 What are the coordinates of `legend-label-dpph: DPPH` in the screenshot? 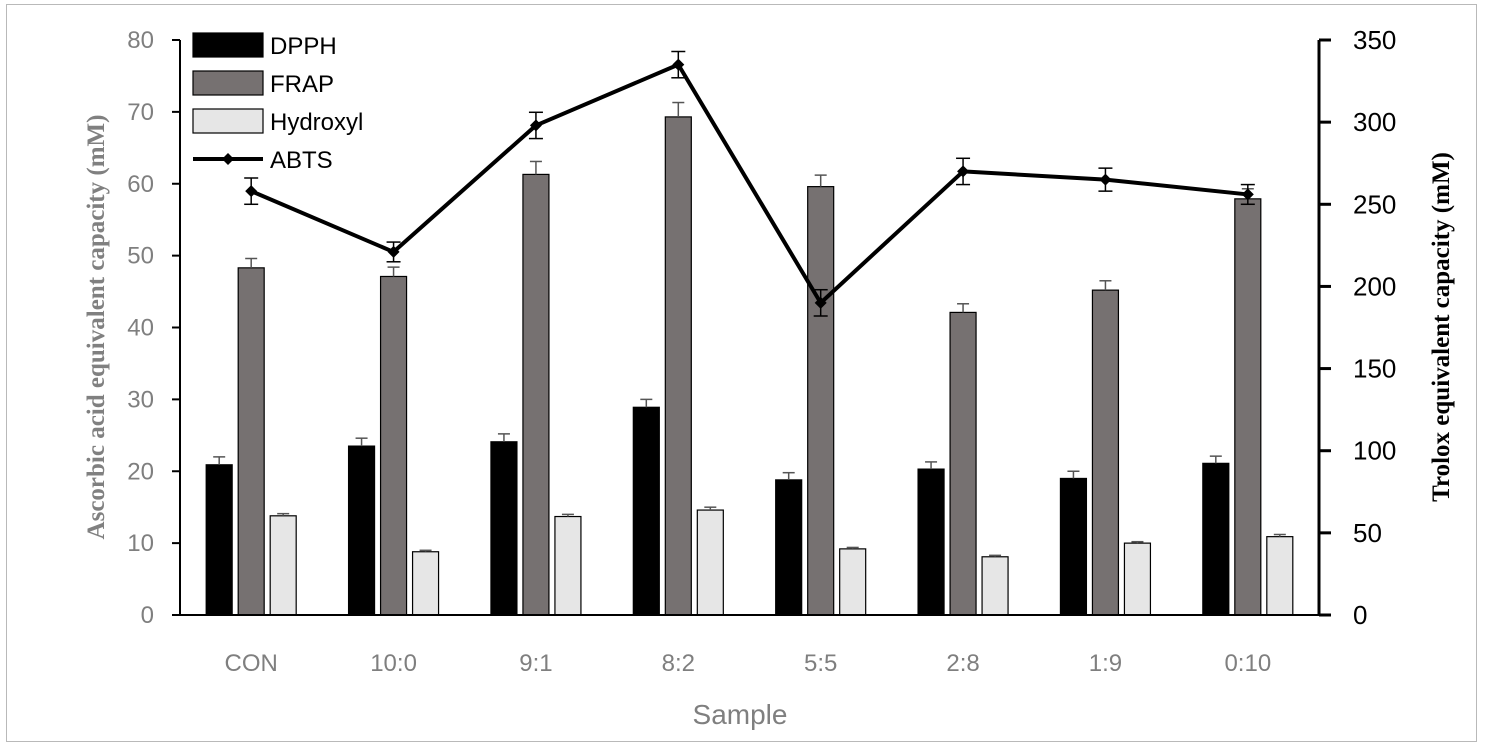 It's located at (303, 46).